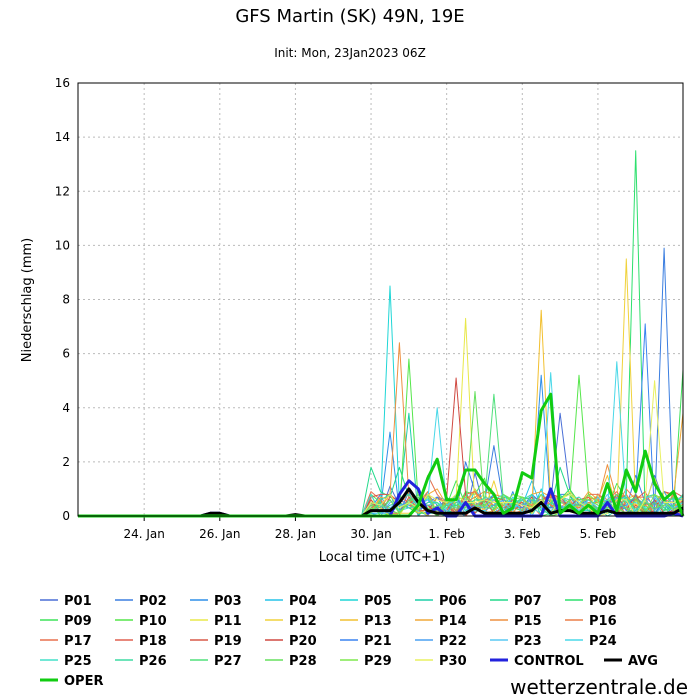  I want to click on legend-label: P04, so click(303, 601).